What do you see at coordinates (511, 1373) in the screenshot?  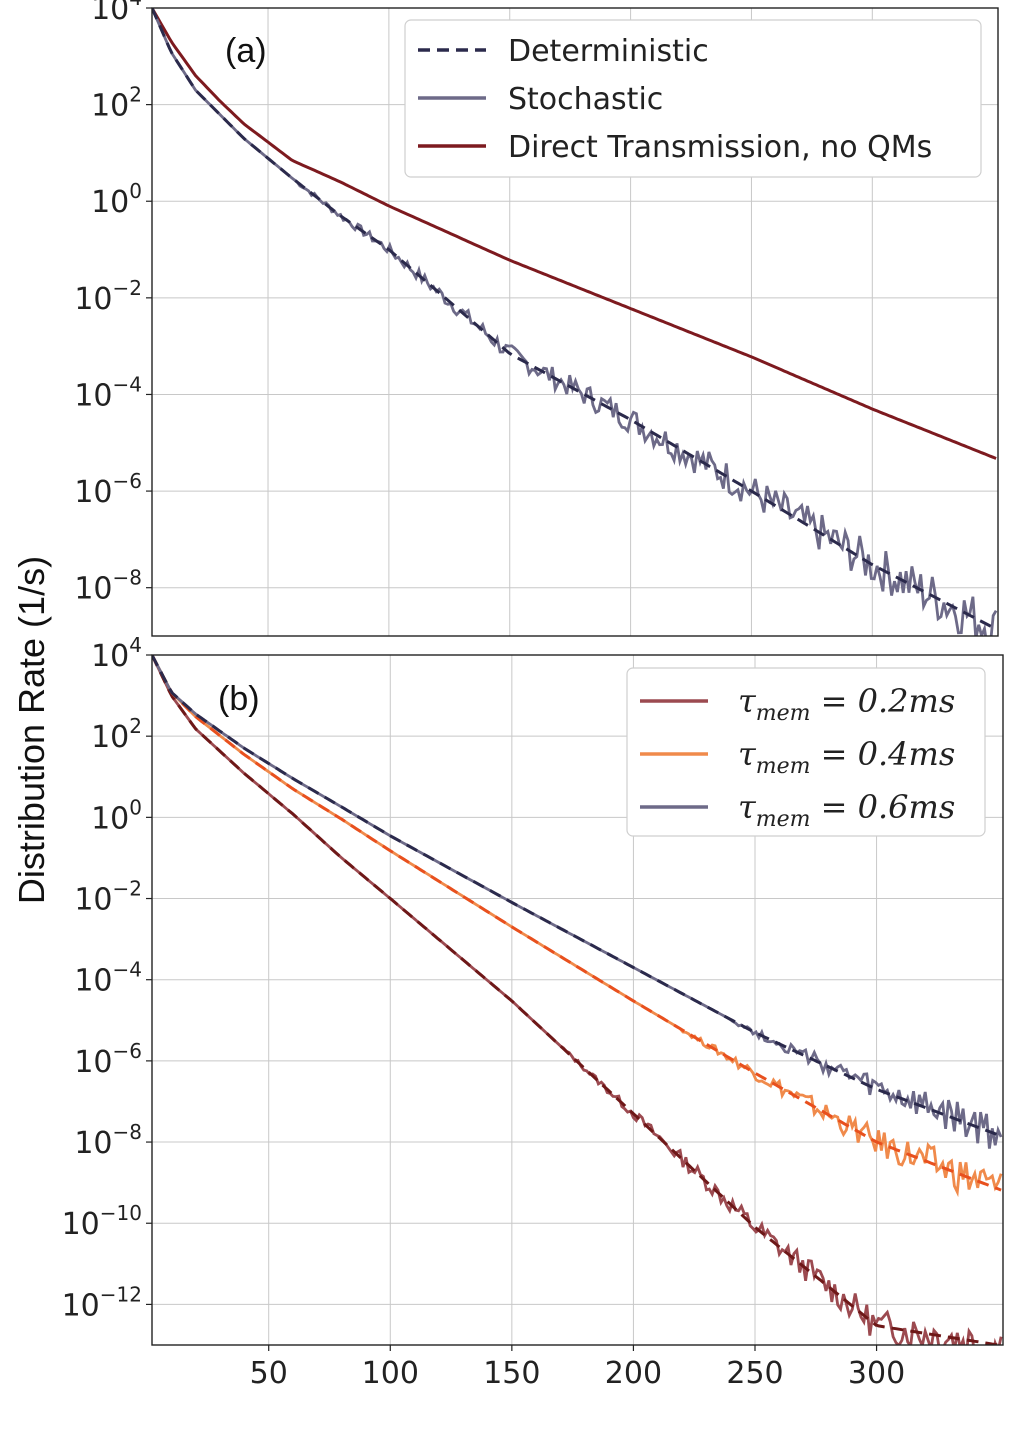 I see `x-tick-label: 150` at bounding box center [511, 1373].